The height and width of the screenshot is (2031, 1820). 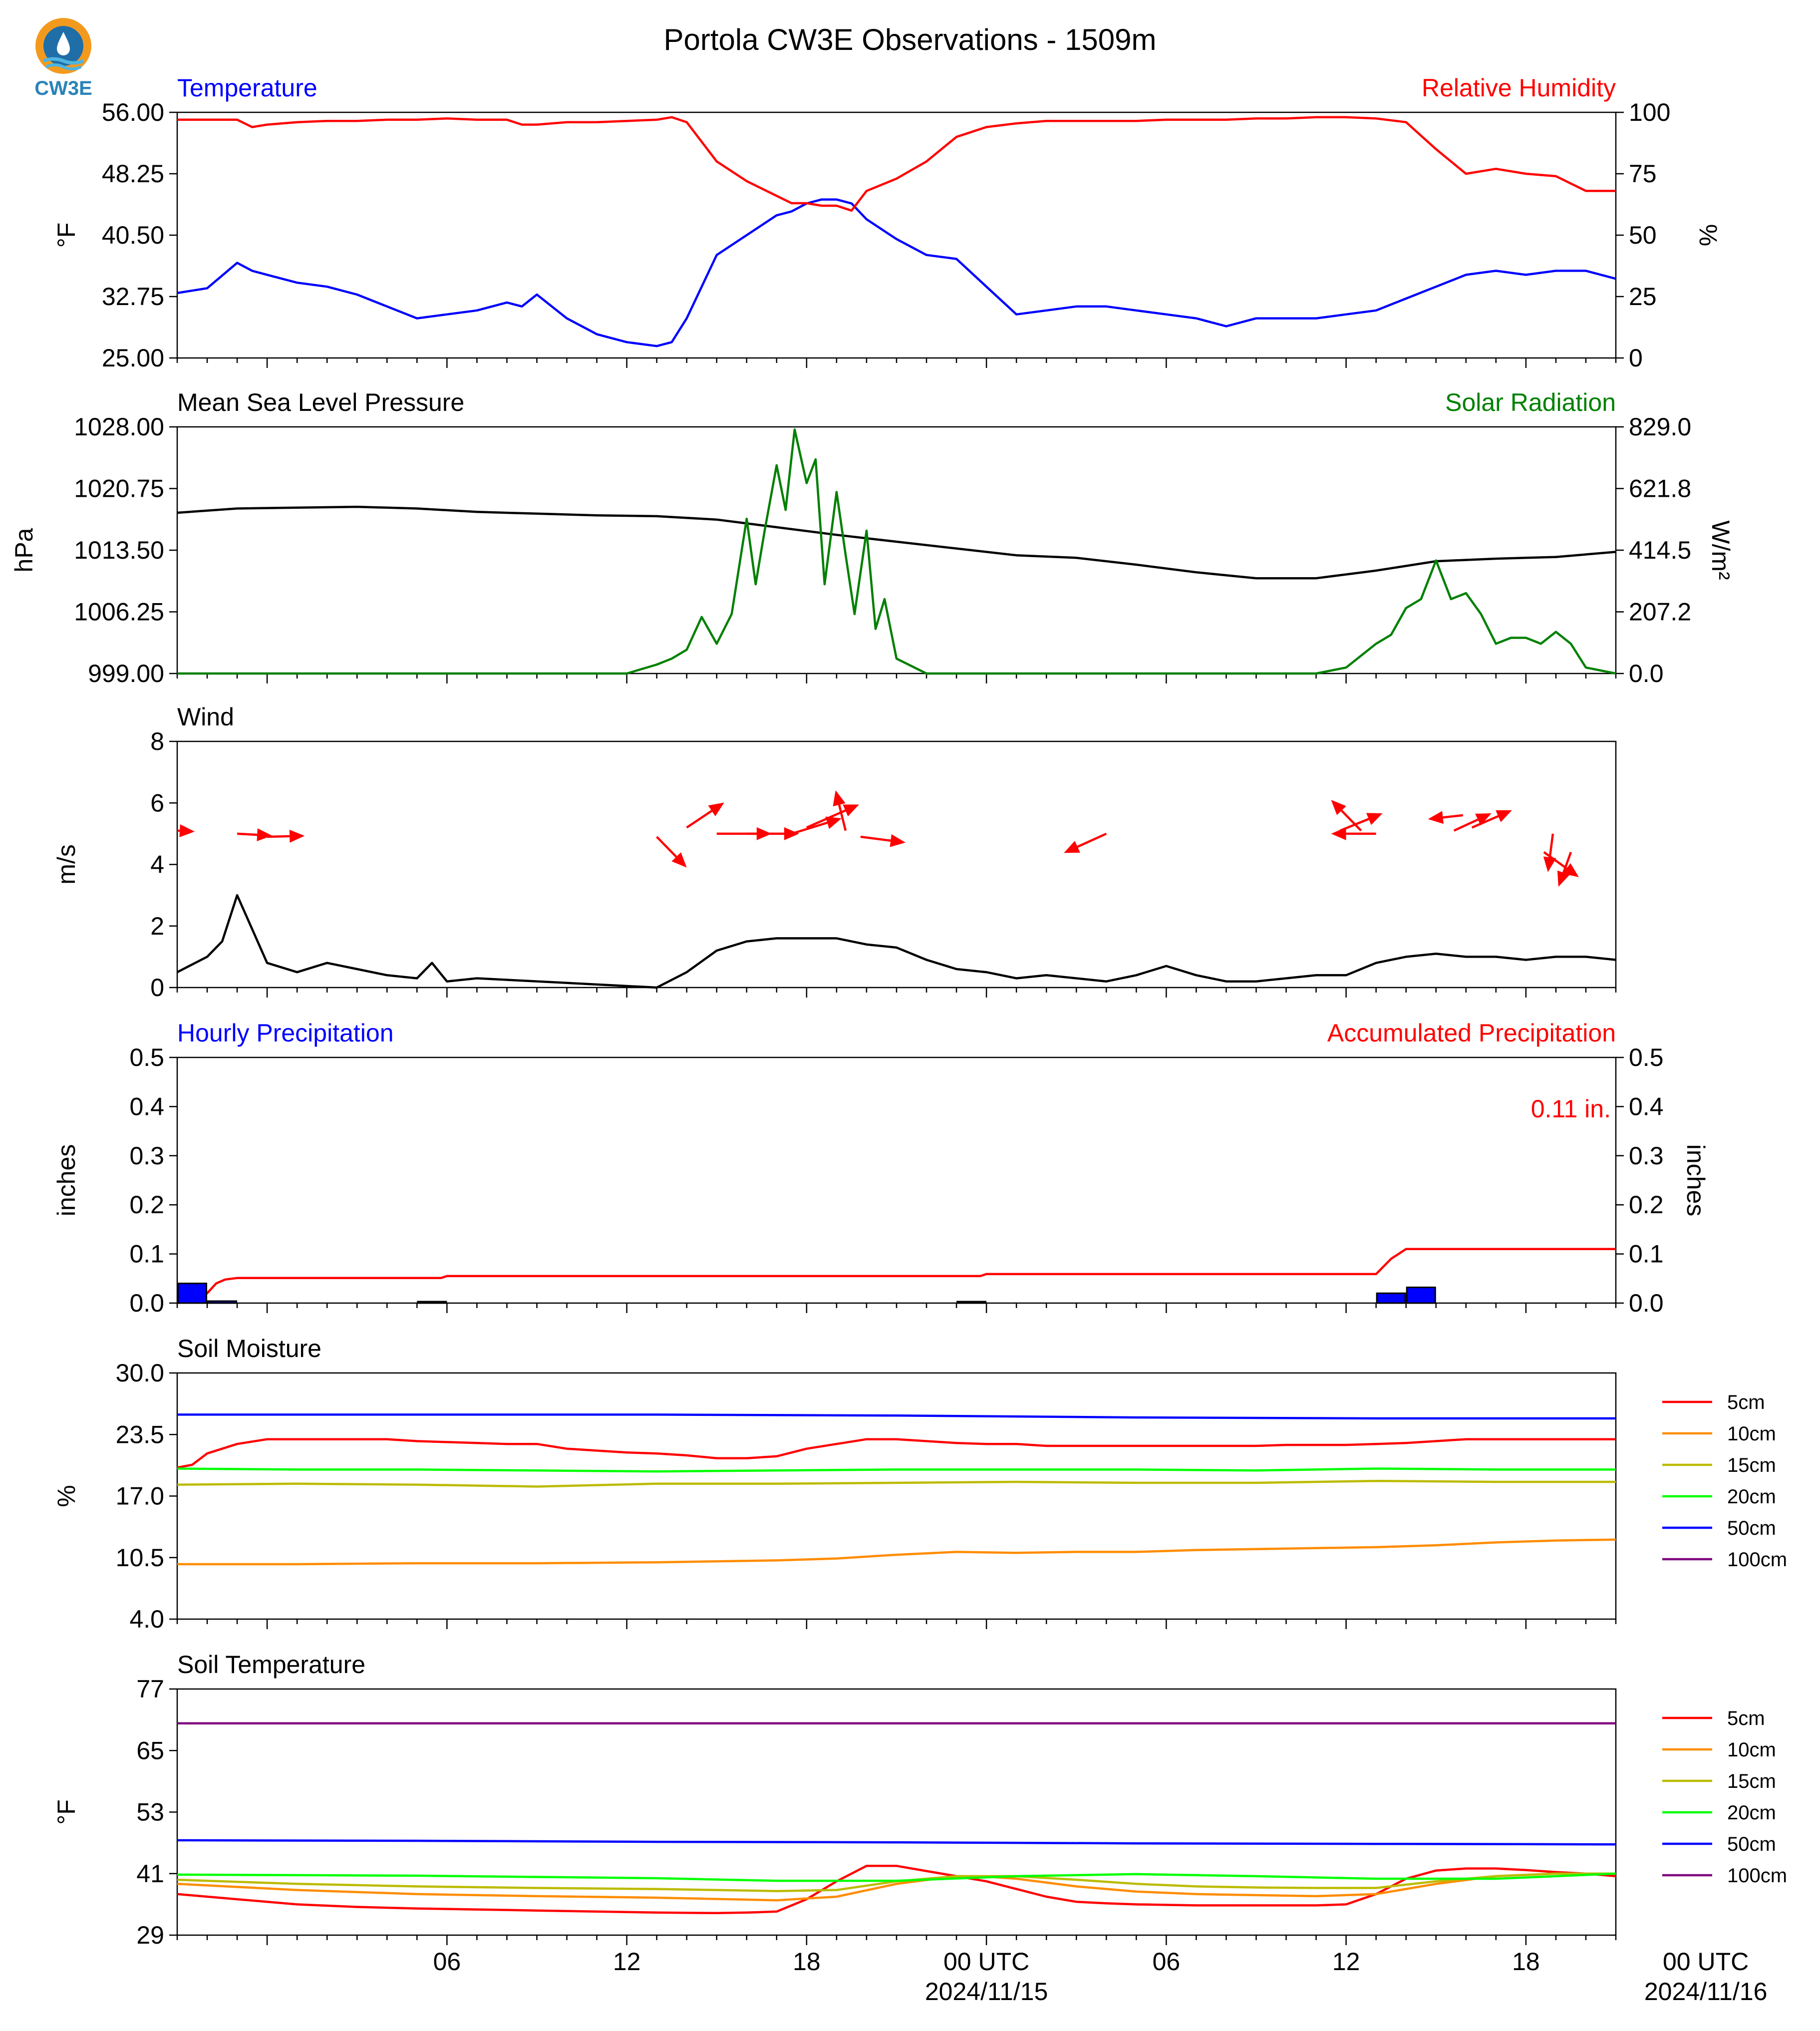 I want to click on y-axis-label: m/s, so click(x=66, y=865).